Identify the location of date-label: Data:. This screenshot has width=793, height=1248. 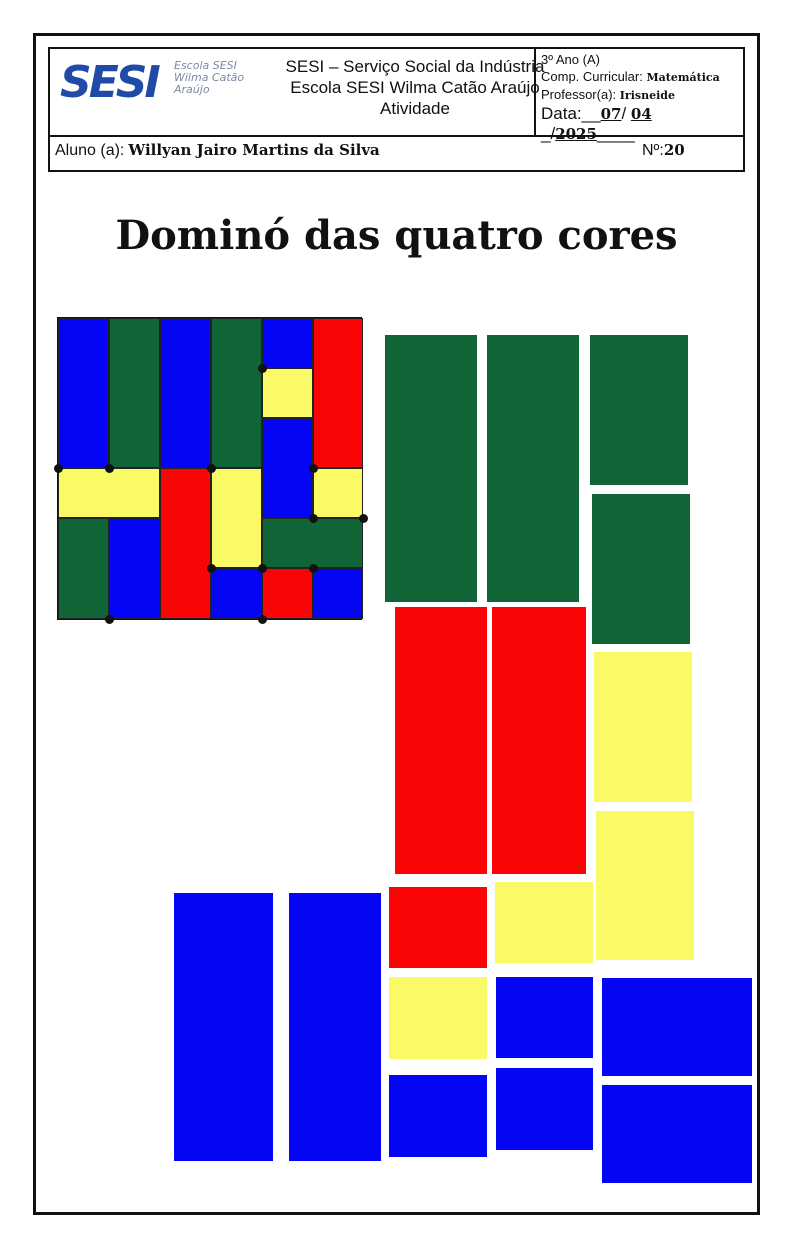
(561, 113).